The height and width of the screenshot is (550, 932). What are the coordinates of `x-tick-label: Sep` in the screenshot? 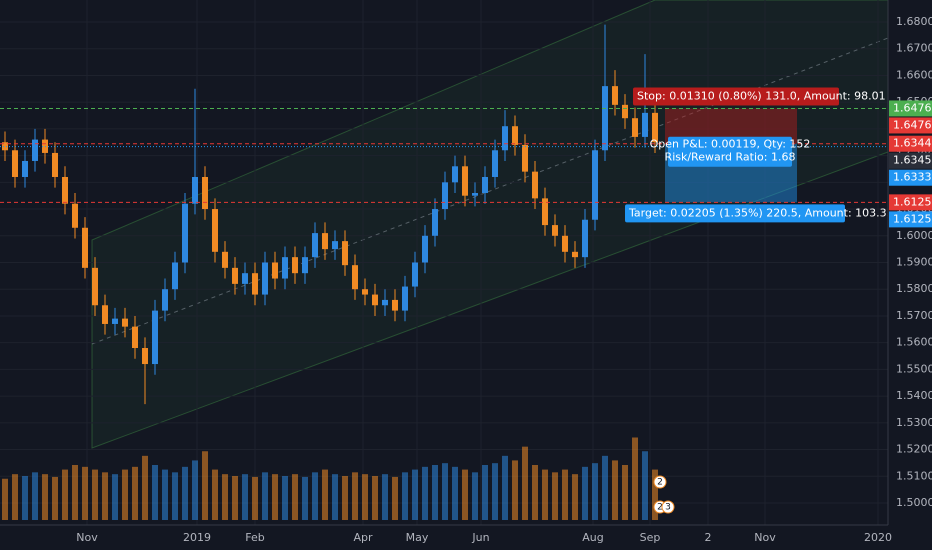 It's located at (650, 537).